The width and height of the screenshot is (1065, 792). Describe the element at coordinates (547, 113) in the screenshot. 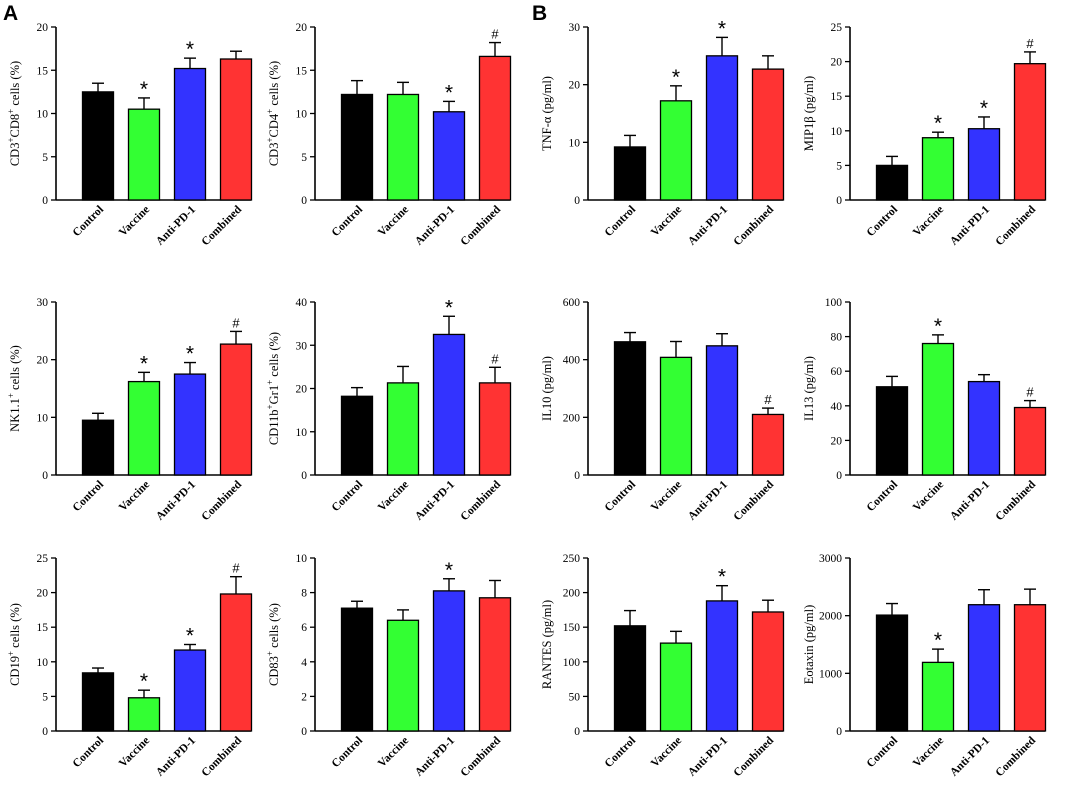

I see `y-axis-title: TNF-α (pg/ml)` at that location.